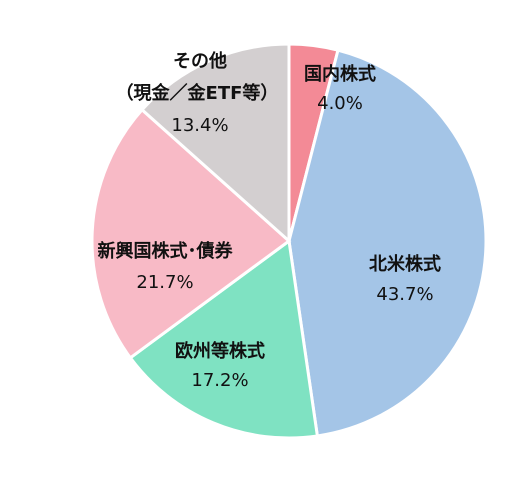  I want to click on slice-label: その他, so click(200, 61).